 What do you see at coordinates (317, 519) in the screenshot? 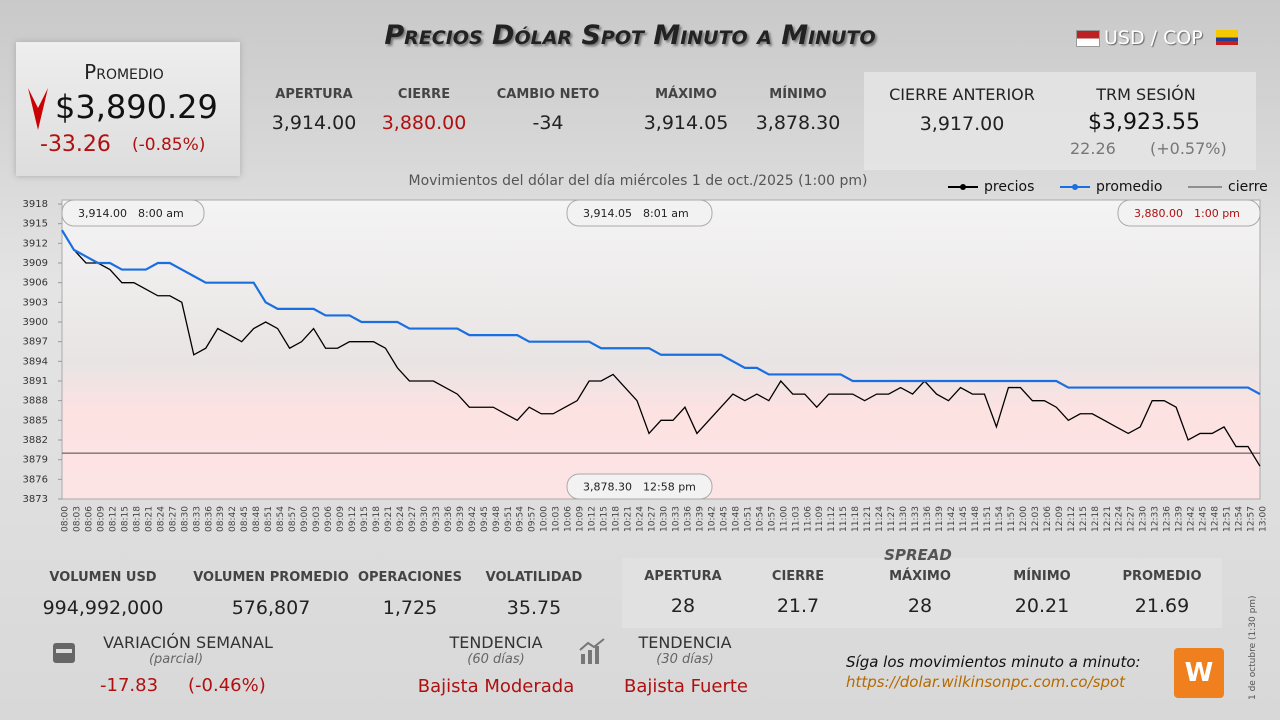
I see `x-tick-label: 09:03` at bounding box center [317, 519].